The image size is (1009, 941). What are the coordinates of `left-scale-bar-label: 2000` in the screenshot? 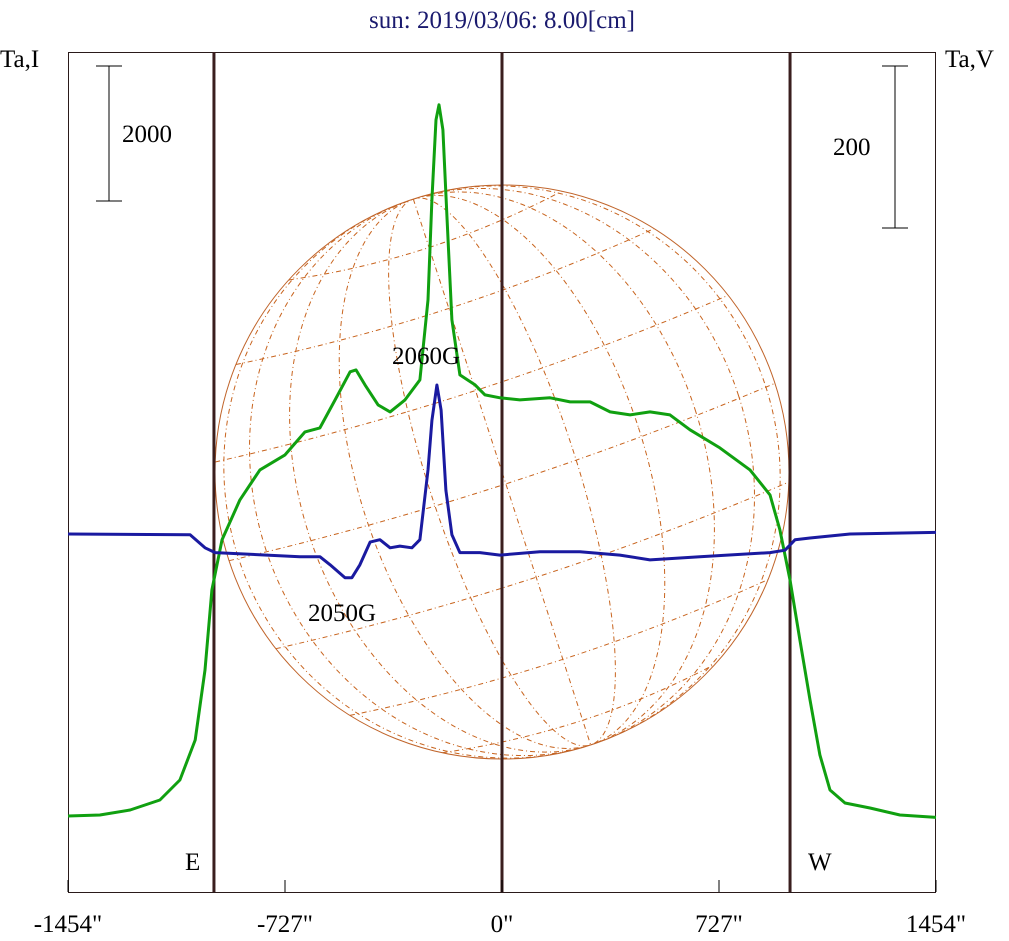 It's located at (147, 134).